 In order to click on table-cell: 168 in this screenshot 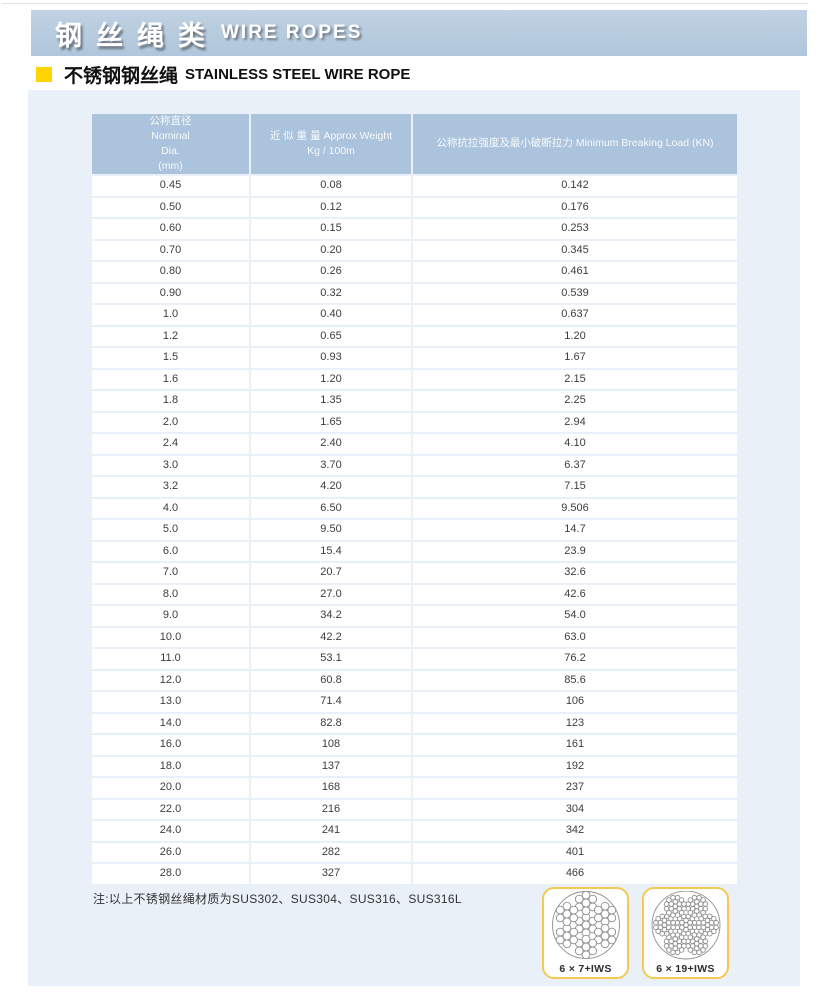, I will do `click(331, 788)`.